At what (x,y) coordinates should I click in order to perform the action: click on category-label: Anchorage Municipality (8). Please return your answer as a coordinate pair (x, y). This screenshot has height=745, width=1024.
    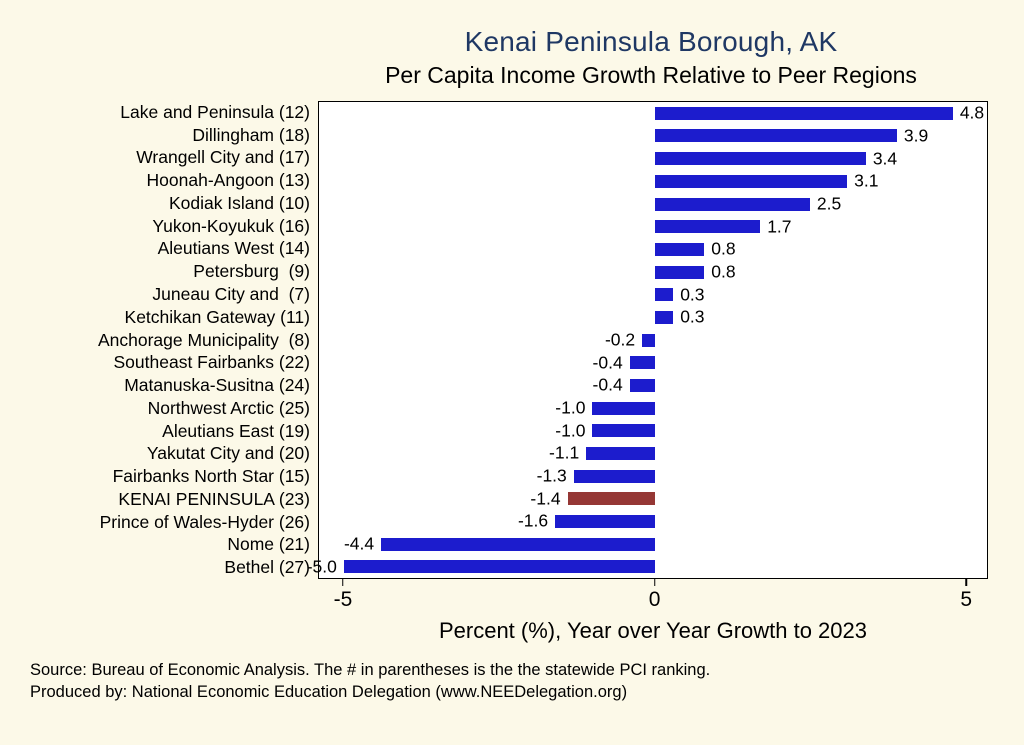
    Looking at the image, I should click on (203, 339).